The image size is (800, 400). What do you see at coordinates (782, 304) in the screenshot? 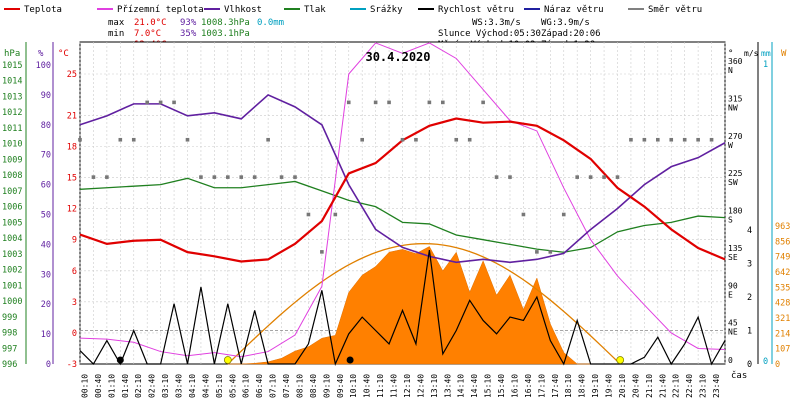
I see `axis-solar-tick-5: 428` at bounding box center [782, 304].